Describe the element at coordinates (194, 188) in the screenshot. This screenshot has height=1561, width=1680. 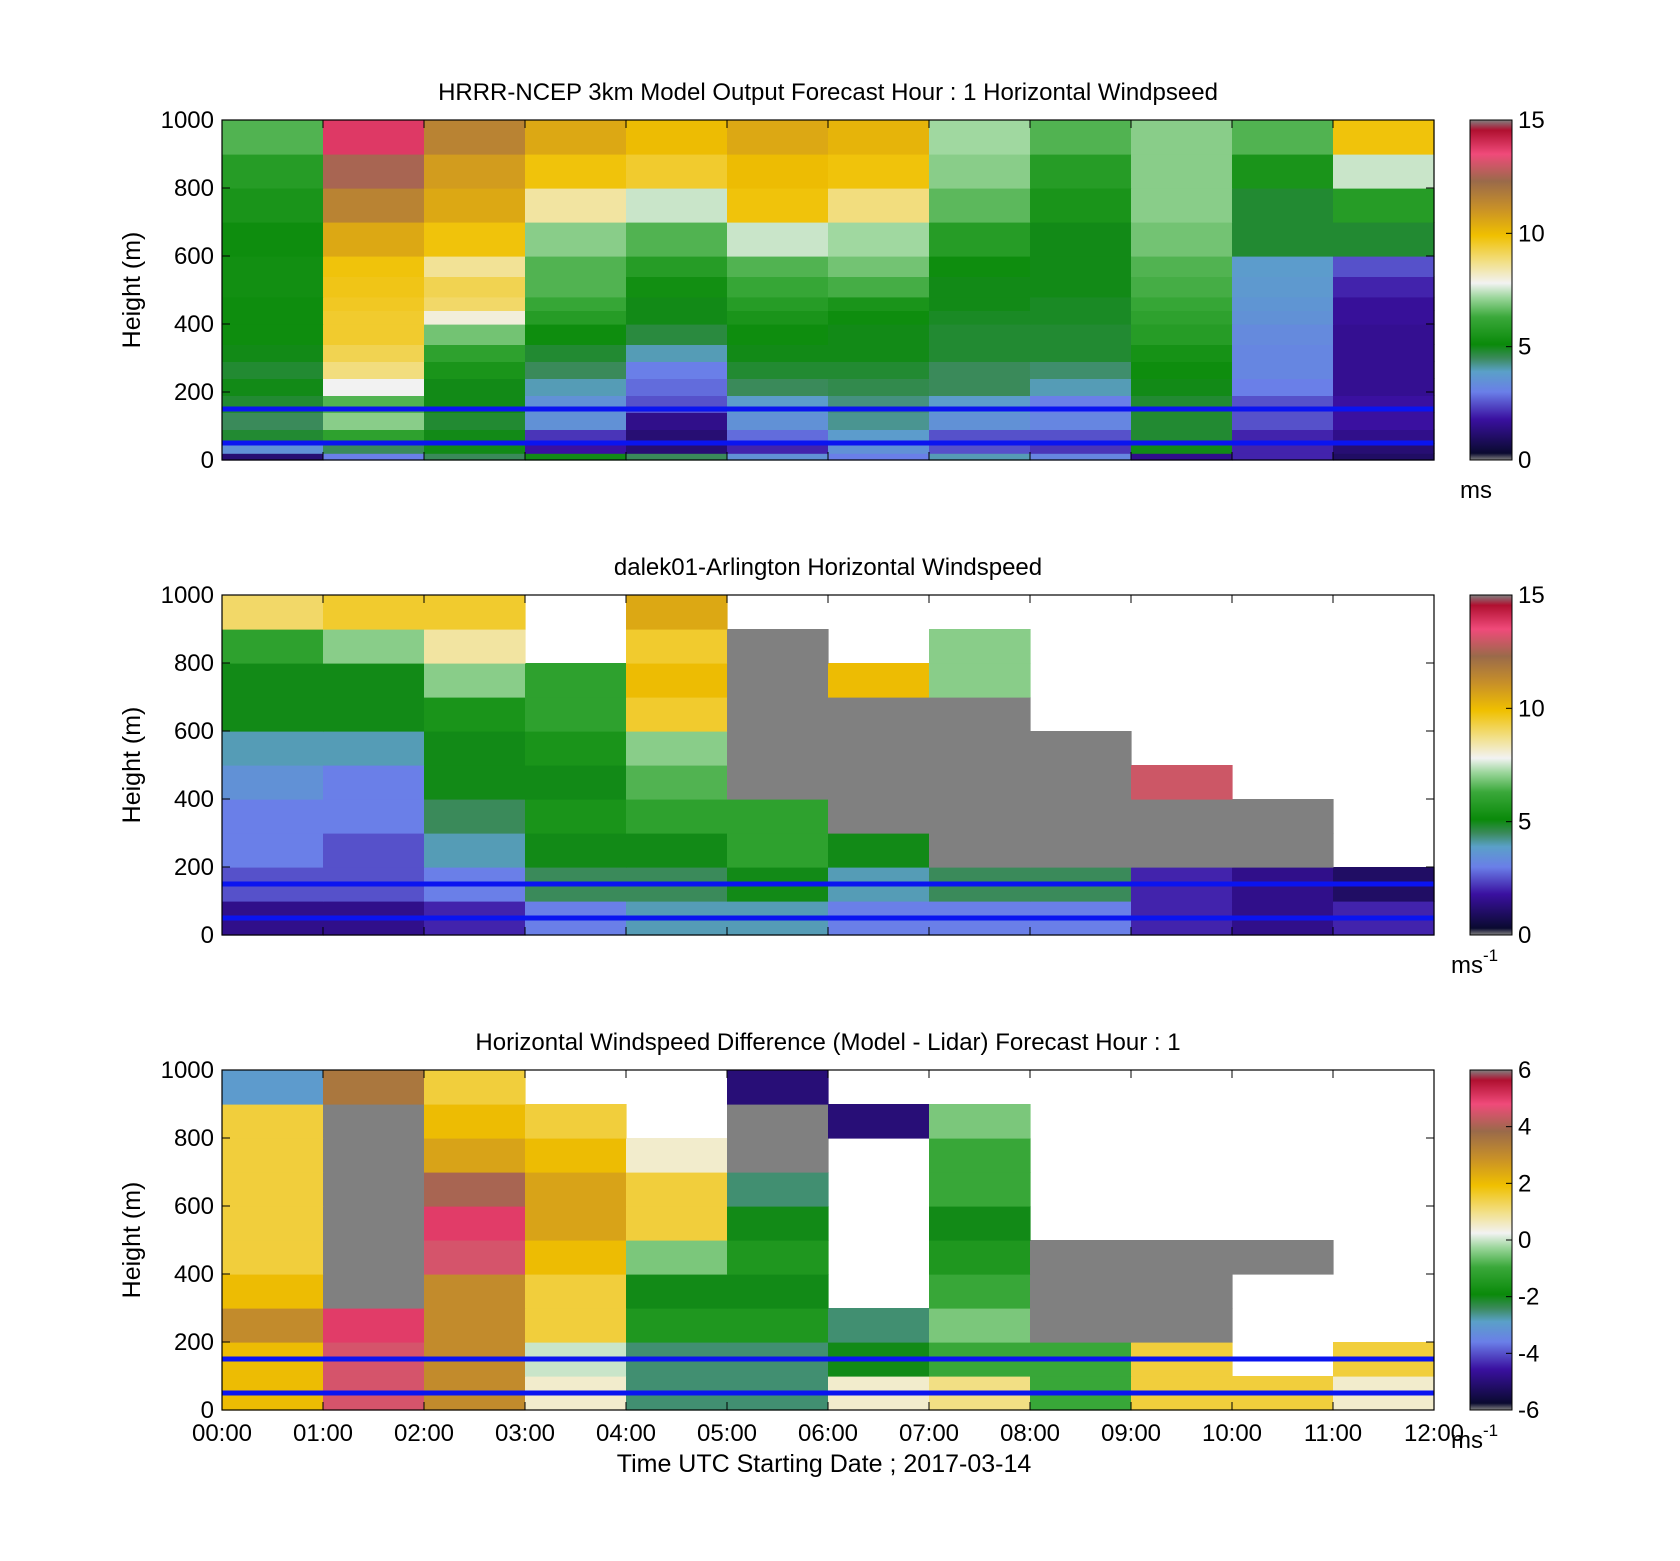
I see `y-tick-label: 800` at that location.